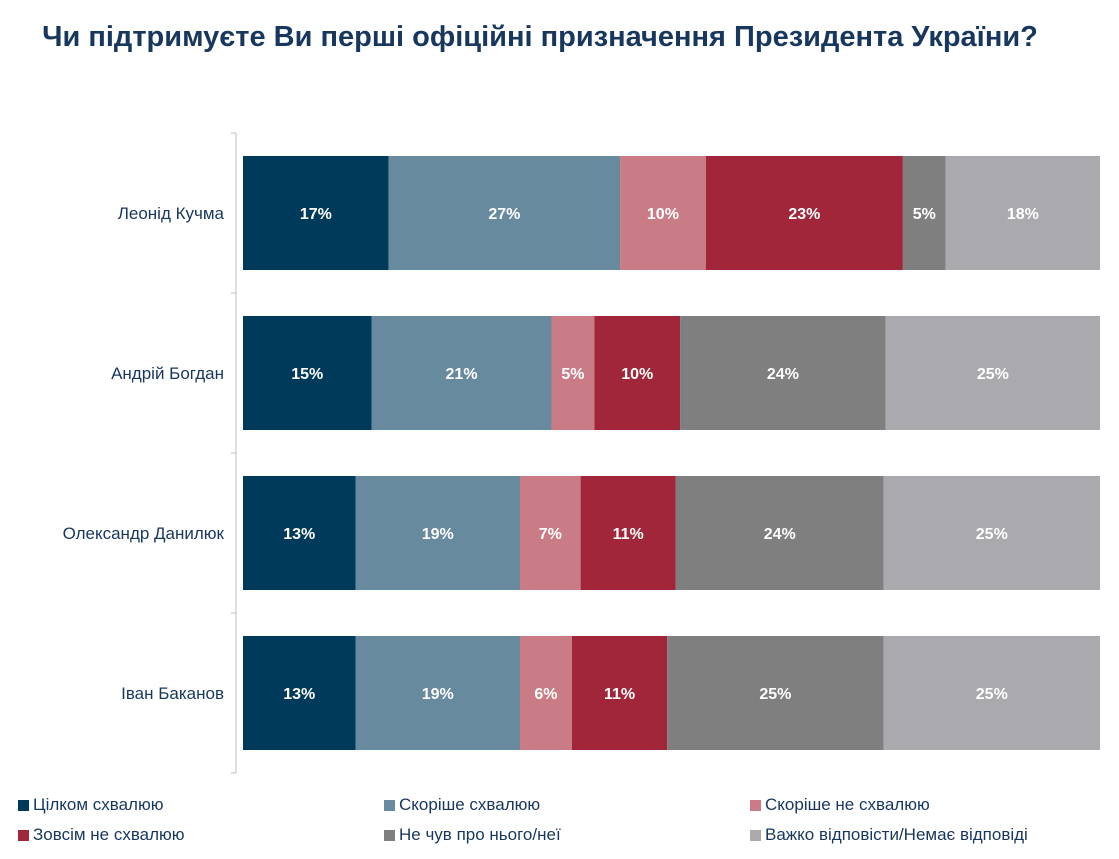  I want to click on legend-item: Скоріше схвалюю, so click(462, 805).